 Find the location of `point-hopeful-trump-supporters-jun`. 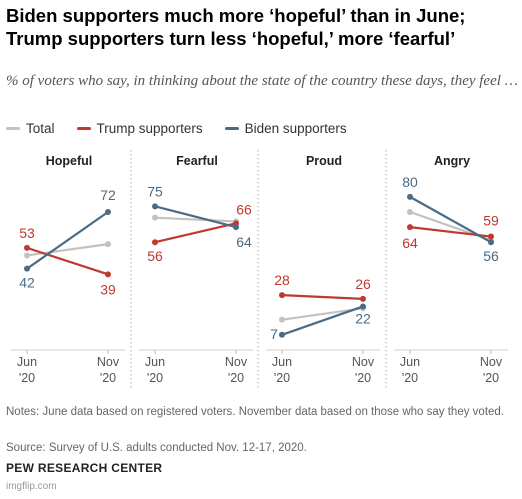

point-hopeful-trump-supporters-jun is located at coordinates (27, 247).